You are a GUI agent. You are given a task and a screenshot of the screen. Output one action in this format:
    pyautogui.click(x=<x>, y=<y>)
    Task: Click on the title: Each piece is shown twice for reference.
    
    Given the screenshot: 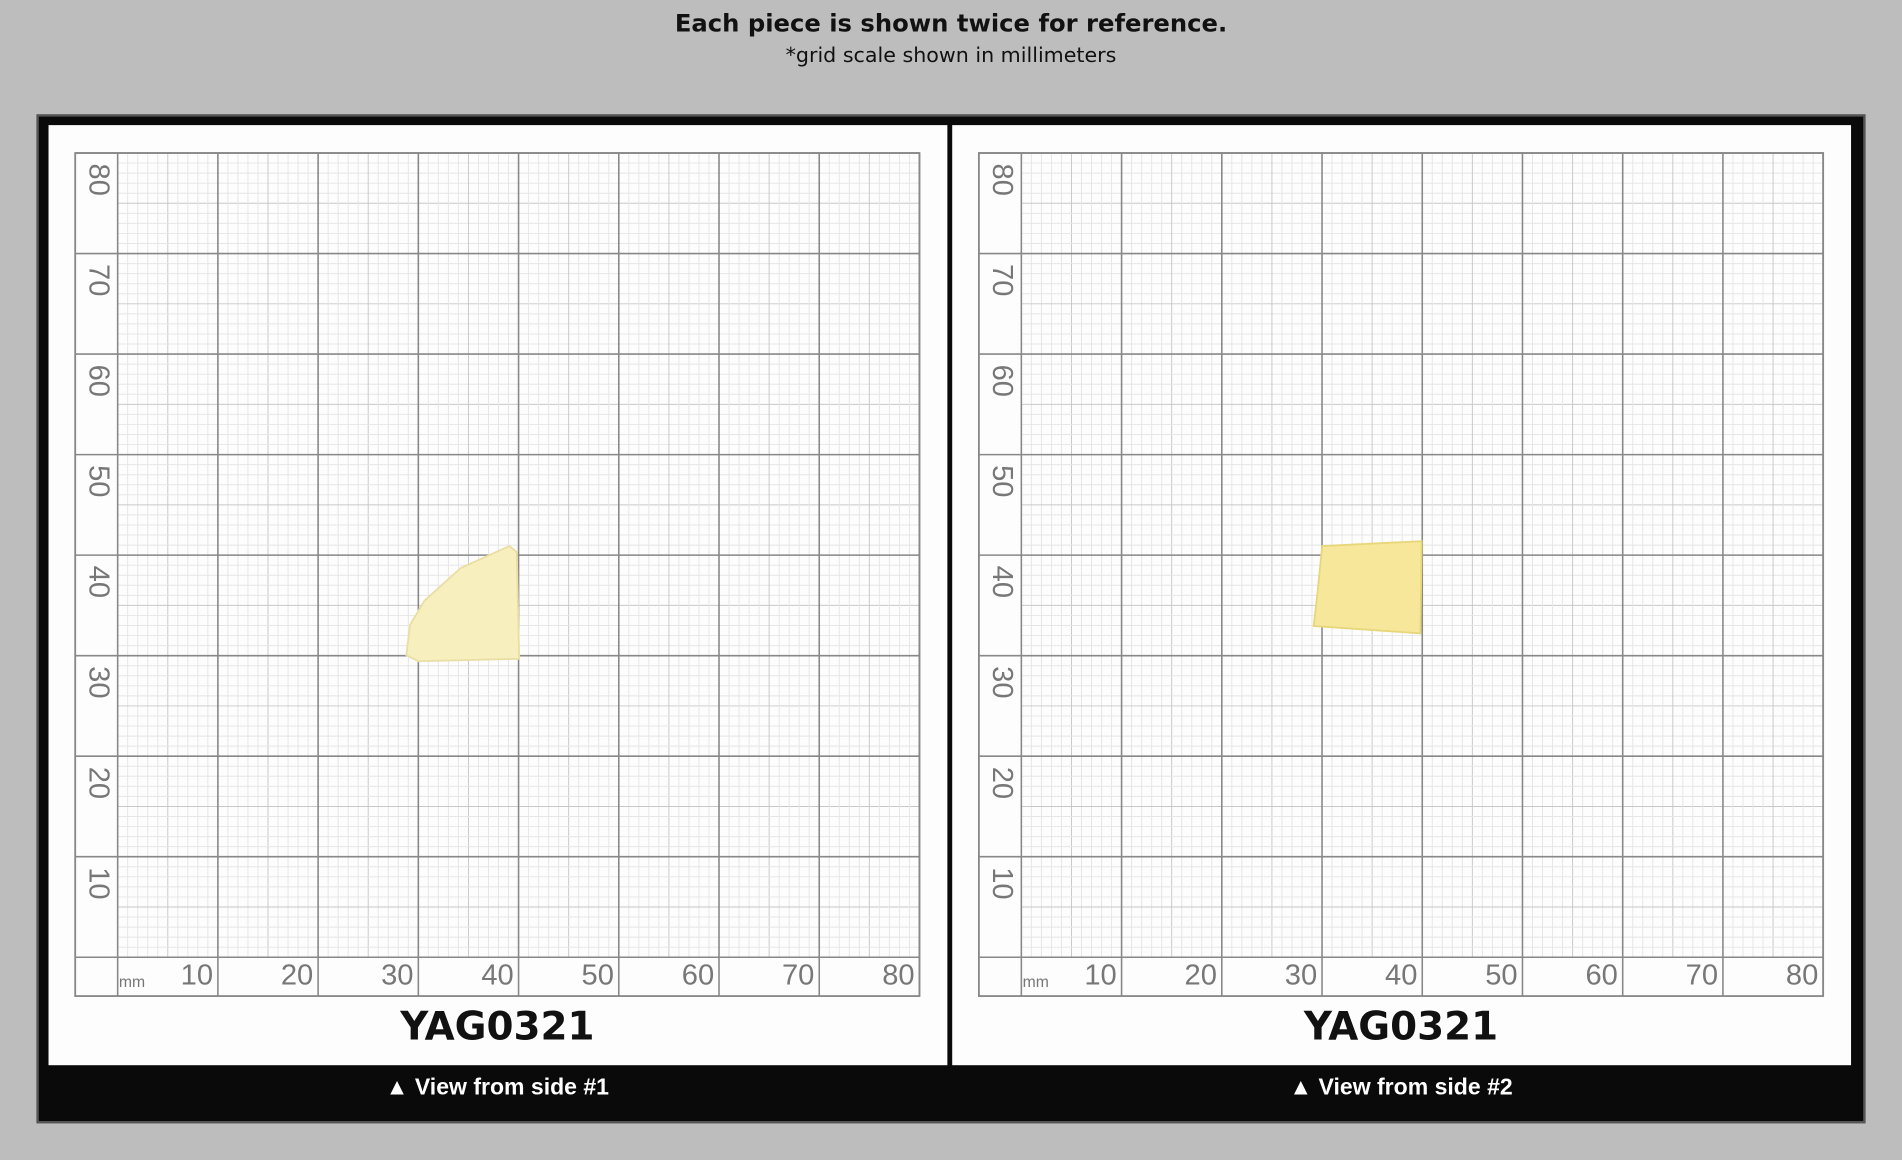 What is the action you would take?
    pyautogui.click(x=951, y=22)
    